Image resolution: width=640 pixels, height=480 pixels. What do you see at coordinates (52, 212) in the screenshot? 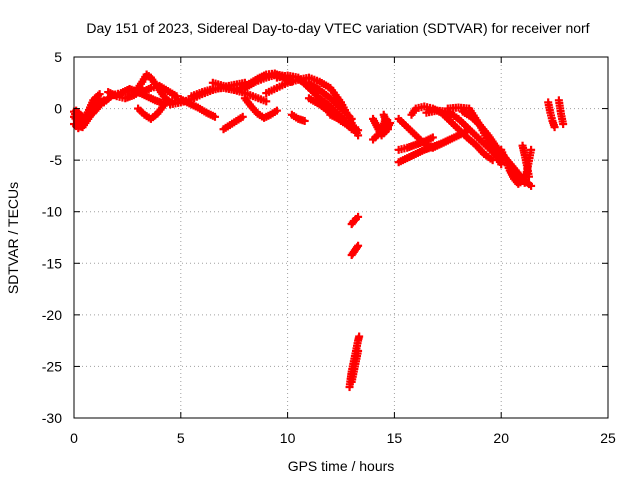
I see `y-tick-label: -10` at bounding box center [52, 212].